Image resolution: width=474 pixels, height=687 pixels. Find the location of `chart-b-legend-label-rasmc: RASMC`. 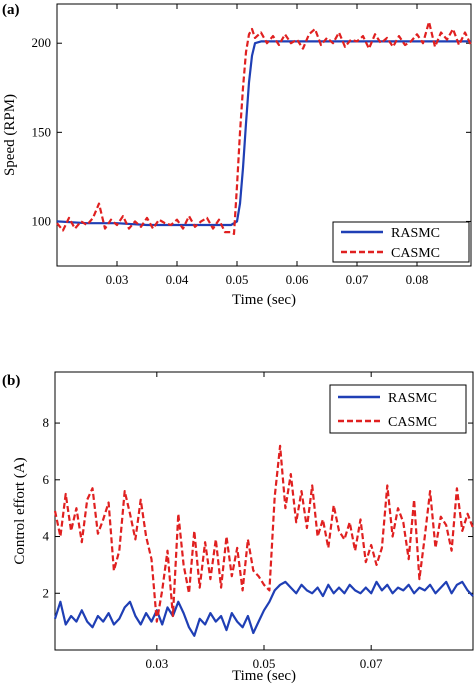

chart-b-legend-label-rasmc: RASMC is located at coordinates (412, 398).